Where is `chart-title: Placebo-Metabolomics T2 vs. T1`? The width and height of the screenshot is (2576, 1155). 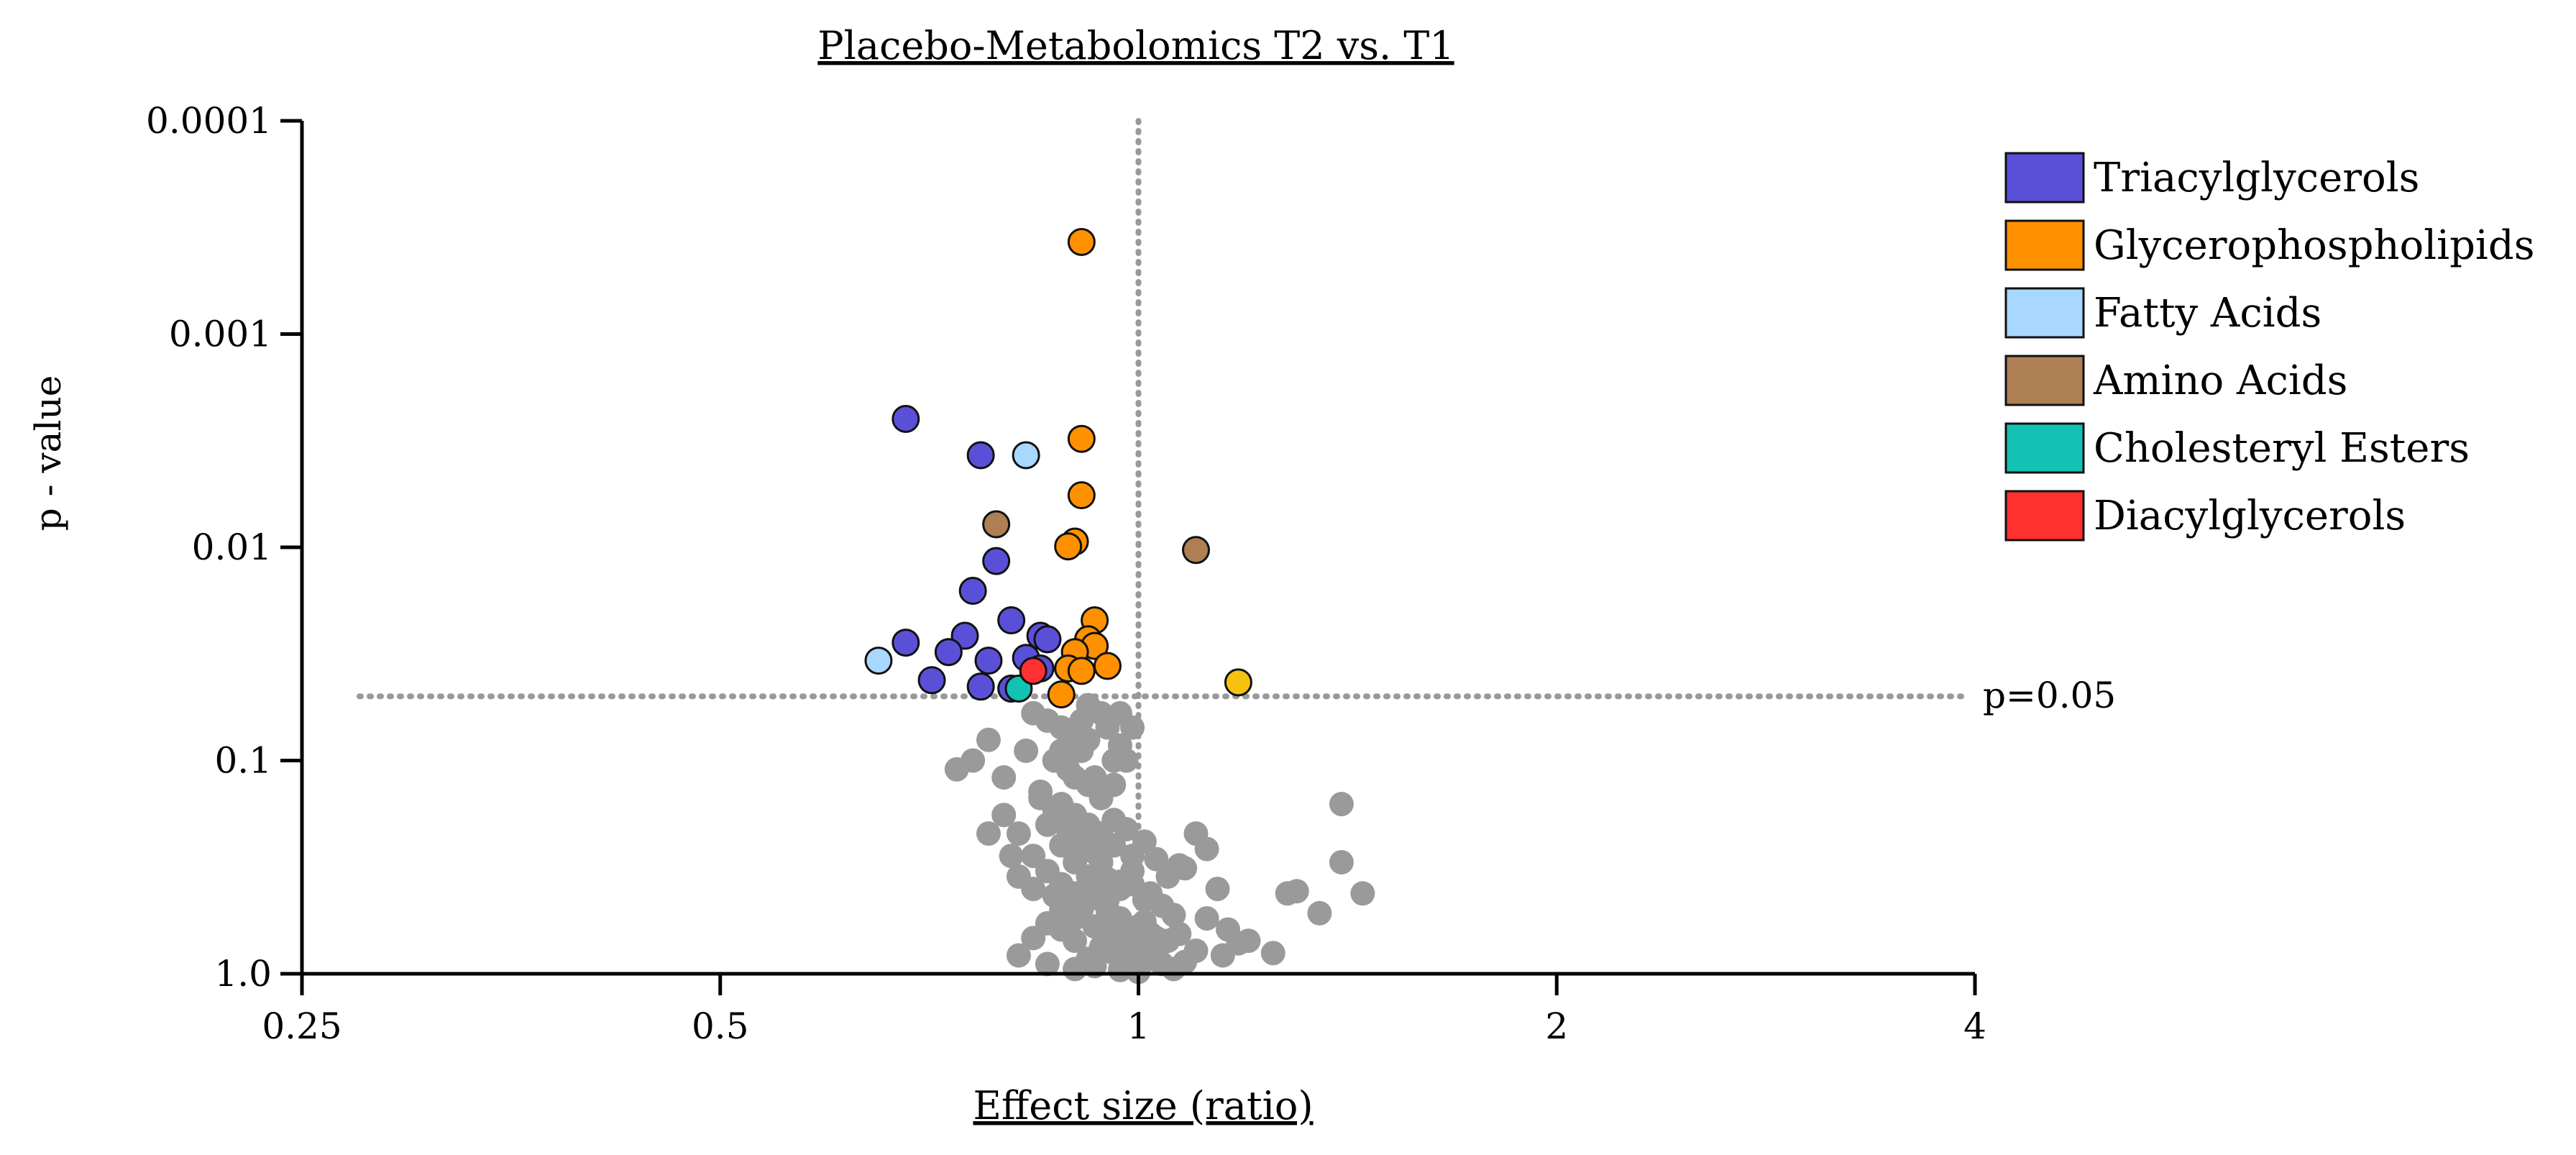 chart-title: Placebo-Metabolomics T2 vs. T1 is located at coordinates (1135, 45).